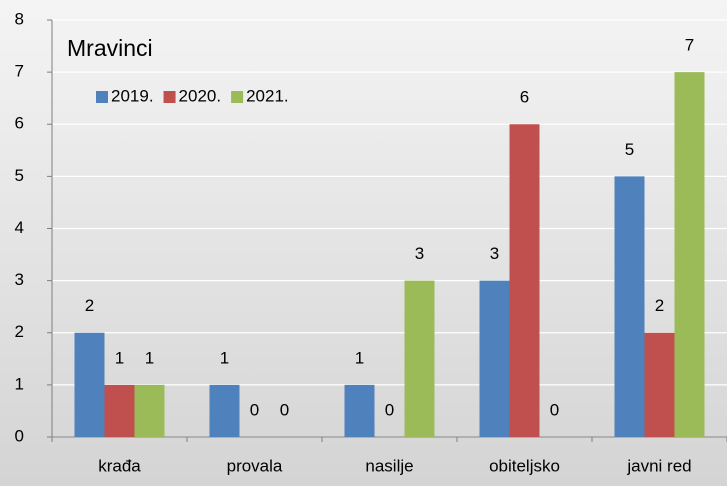 The height and width of the screenshot is (486, 727). What do you see at coordinates (19, 383) in the screenshot?
I see `y-tick-label: 1` at bounding box center [19, 383].